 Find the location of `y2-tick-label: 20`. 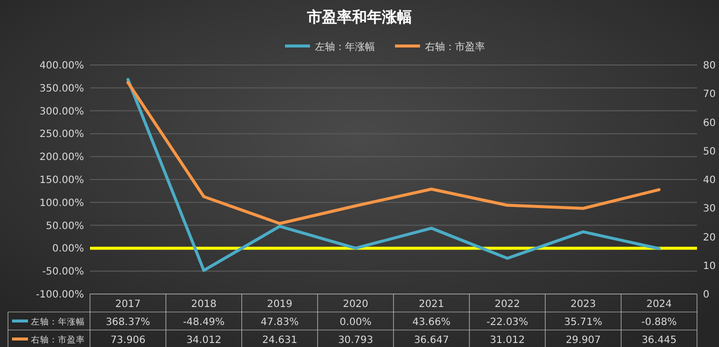

y2-tick-label: 20 is located at coordinates (709, 238).